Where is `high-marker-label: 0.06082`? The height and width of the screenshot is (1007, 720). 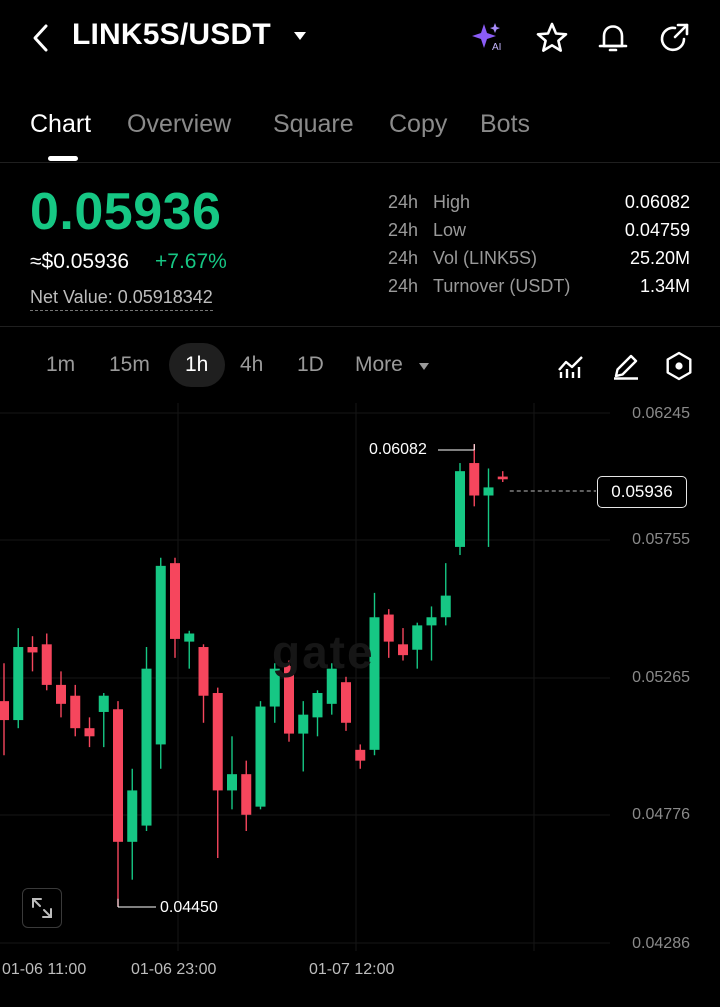 high-marker-label: 0.06082 is located at coordinates (398, 449).